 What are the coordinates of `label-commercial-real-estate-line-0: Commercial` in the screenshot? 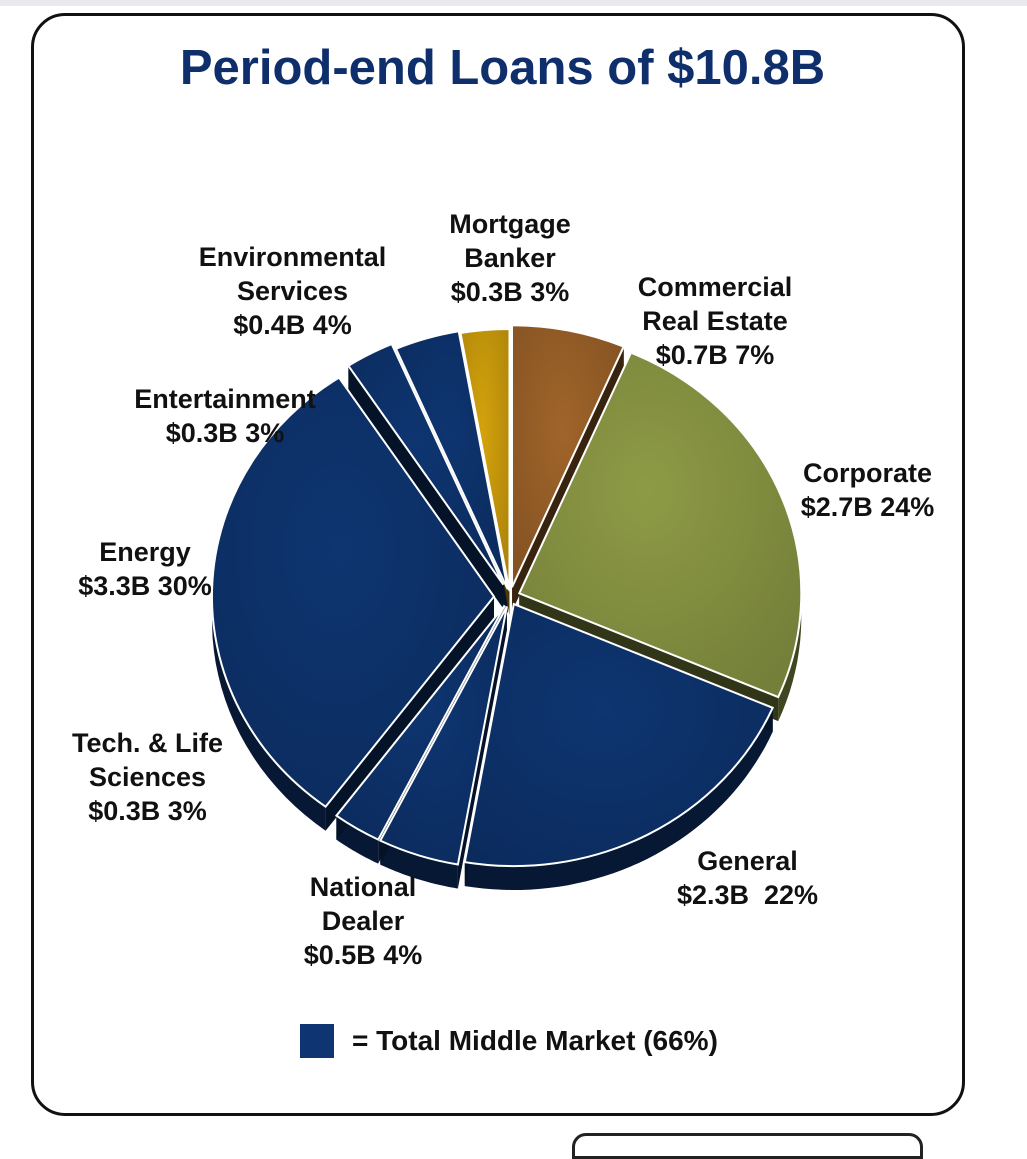 It's located at (715, 287).